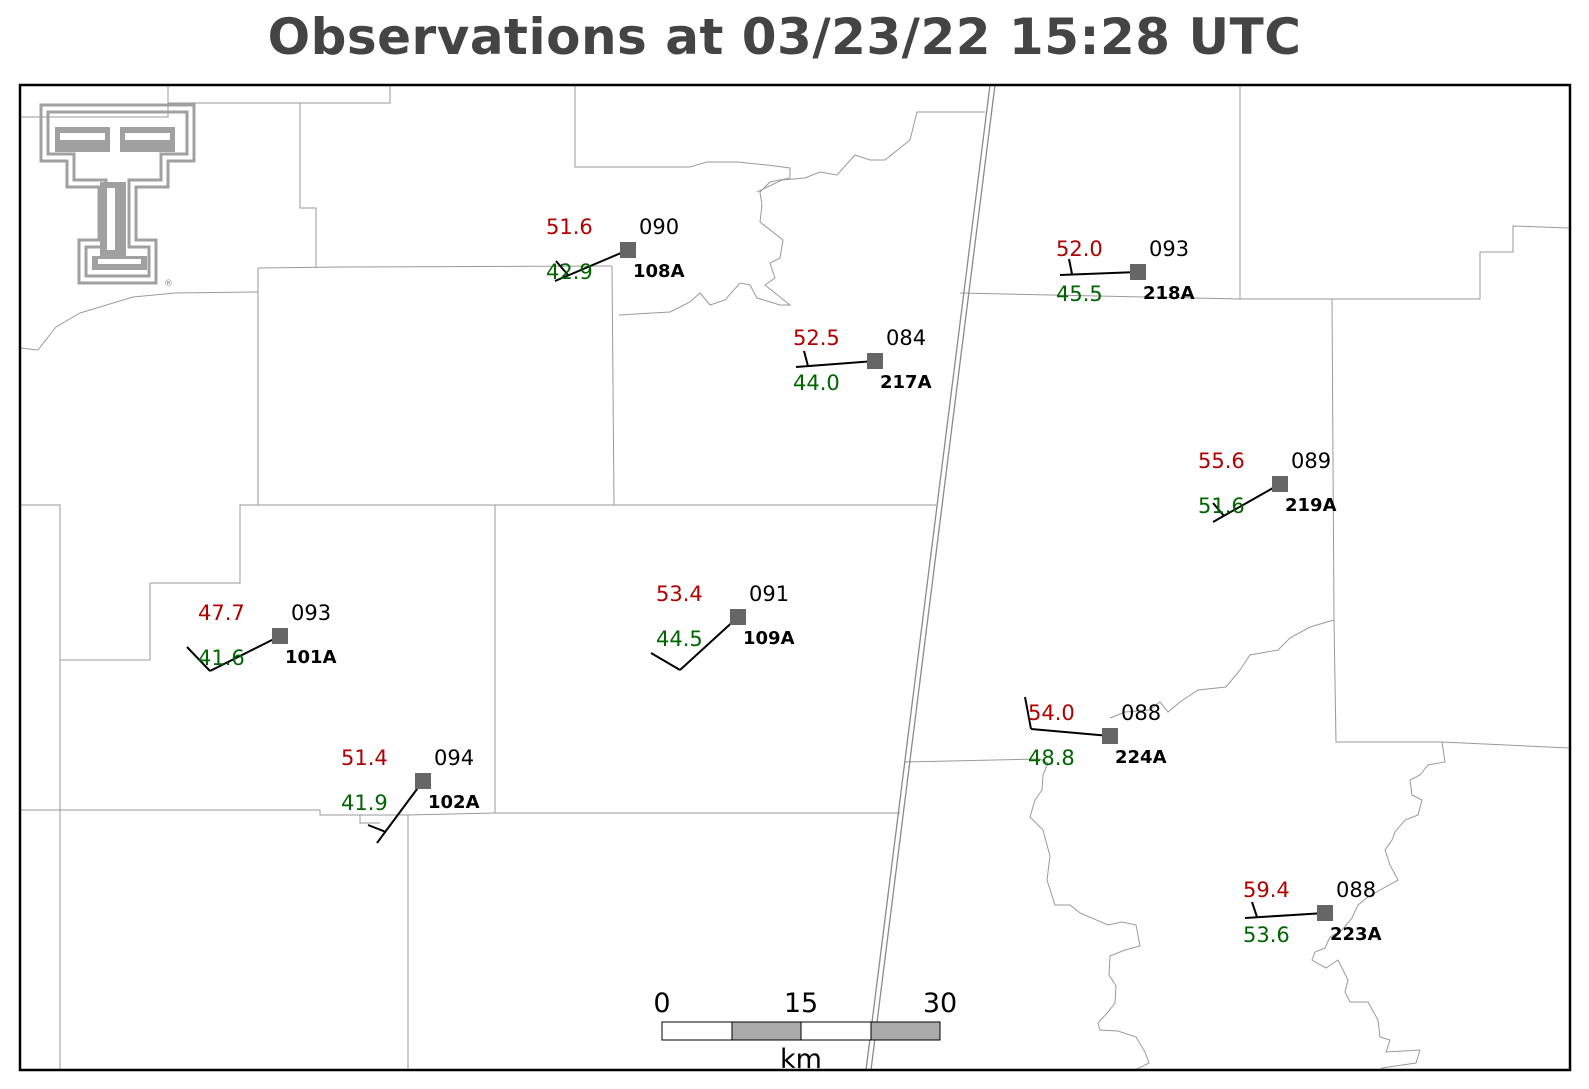 The height and width of the screenshot is (1089, 1589). What do you see at coordinates (569, 272) in the screenshot?
I see `dewpoint-label: 42.9` at bounding box center [569, 272].